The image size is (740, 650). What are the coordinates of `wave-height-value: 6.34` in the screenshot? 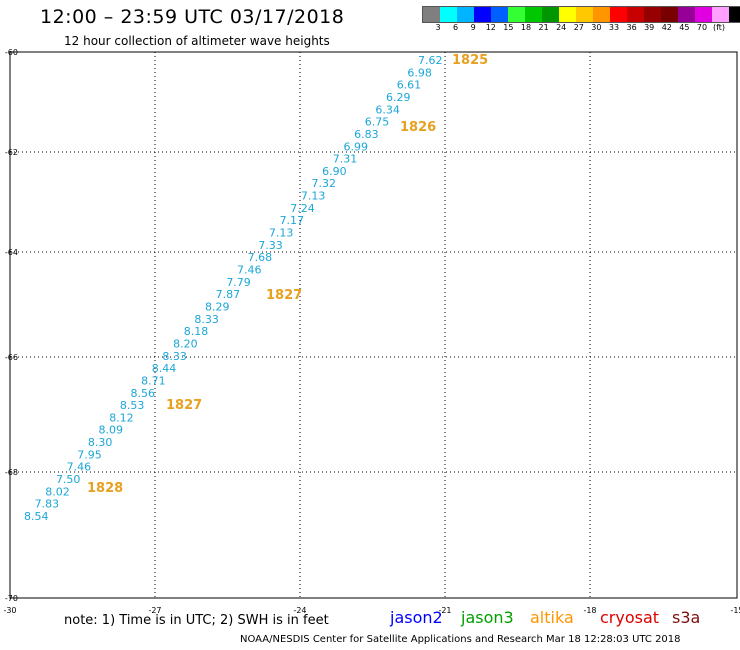 It's located at (387, 109).